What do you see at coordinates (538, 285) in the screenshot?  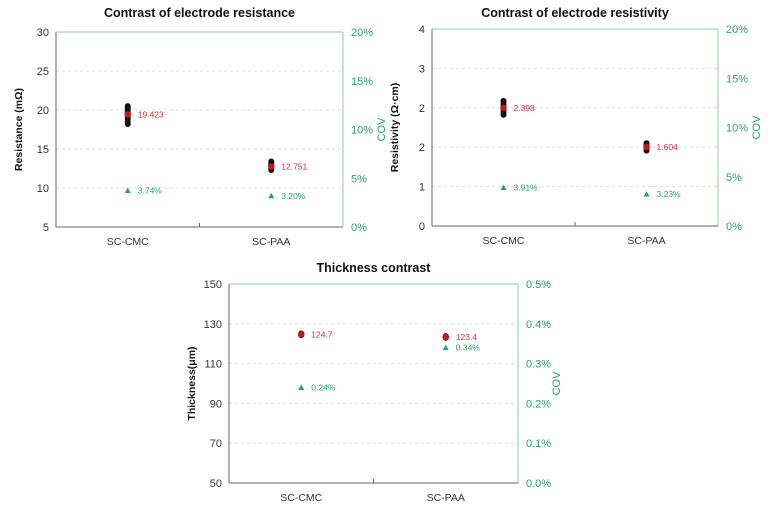 I see `y2-tick-label: 0.5%` at bounding box center [538, 285].